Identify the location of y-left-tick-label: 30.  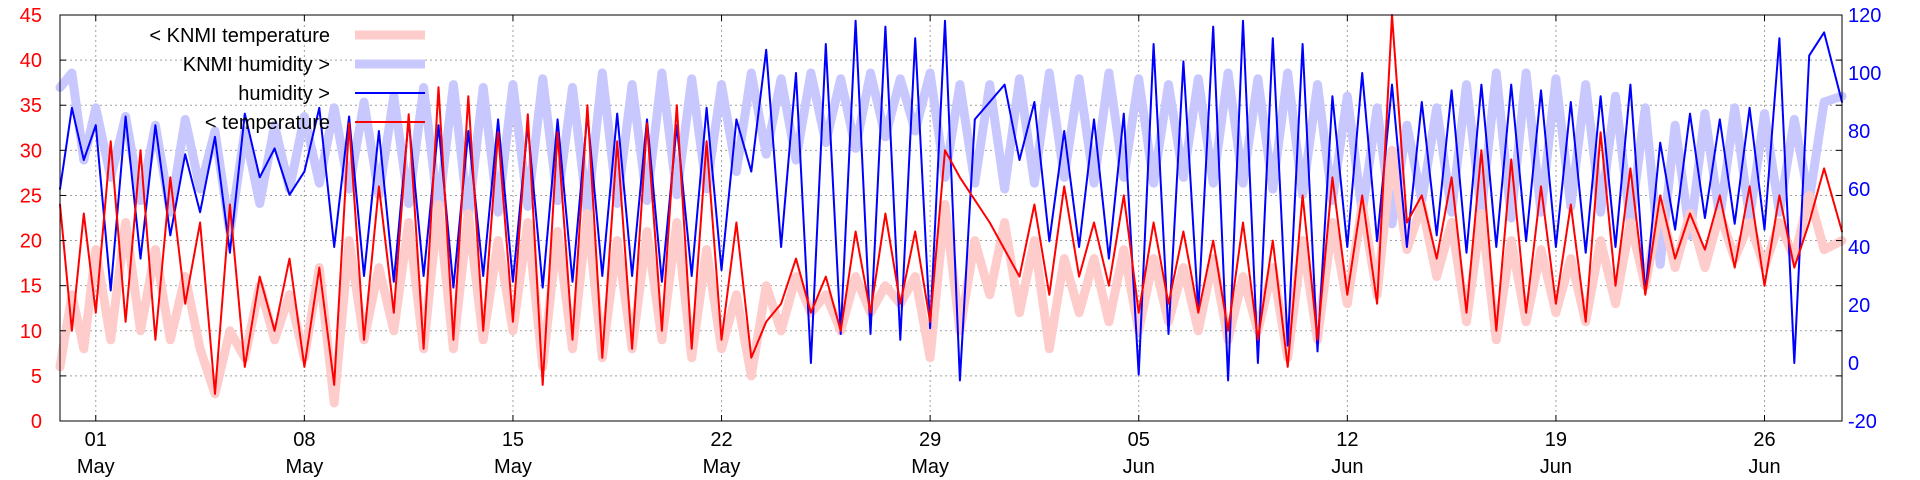
(31, 151).